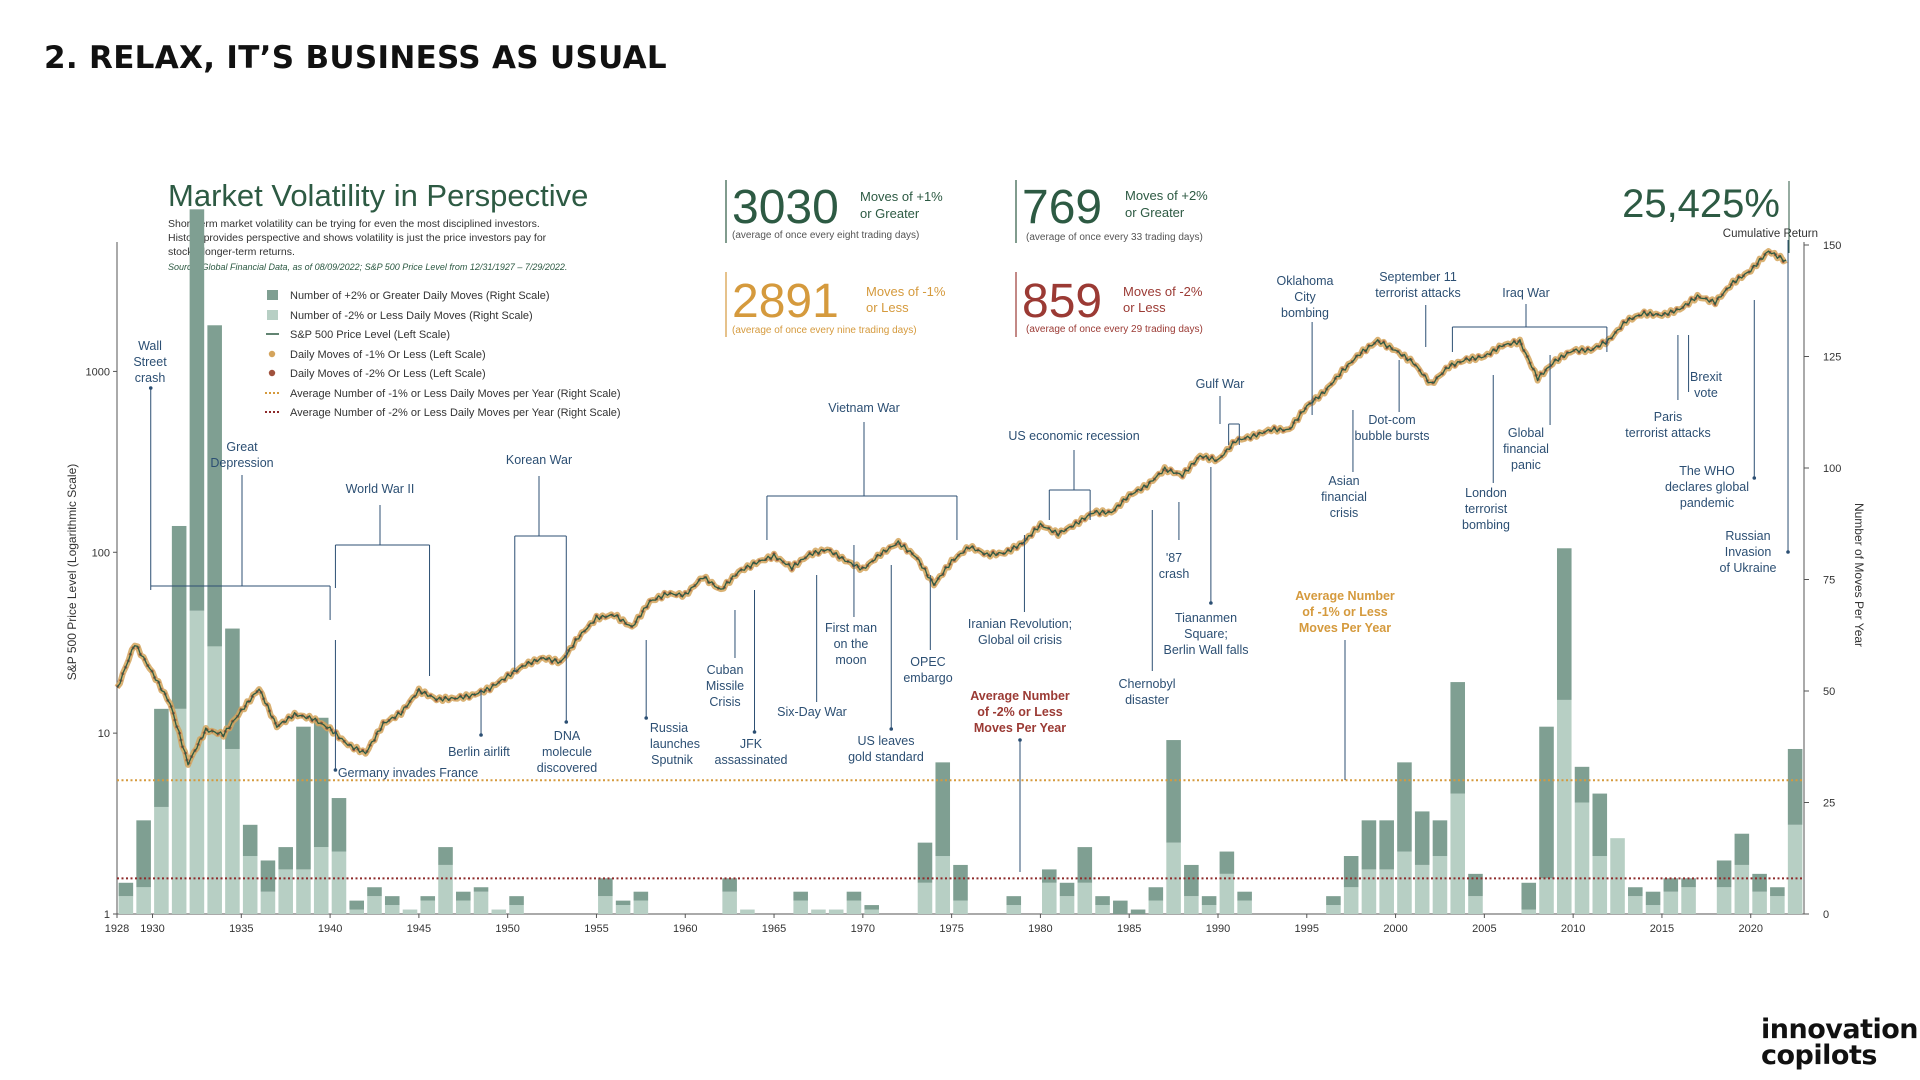 The image size is (1920, 1080). What do you see at coordinates (641, 896) in the screenshot?
I see `bar-plus2-1957` at bounding box center [641, 896].